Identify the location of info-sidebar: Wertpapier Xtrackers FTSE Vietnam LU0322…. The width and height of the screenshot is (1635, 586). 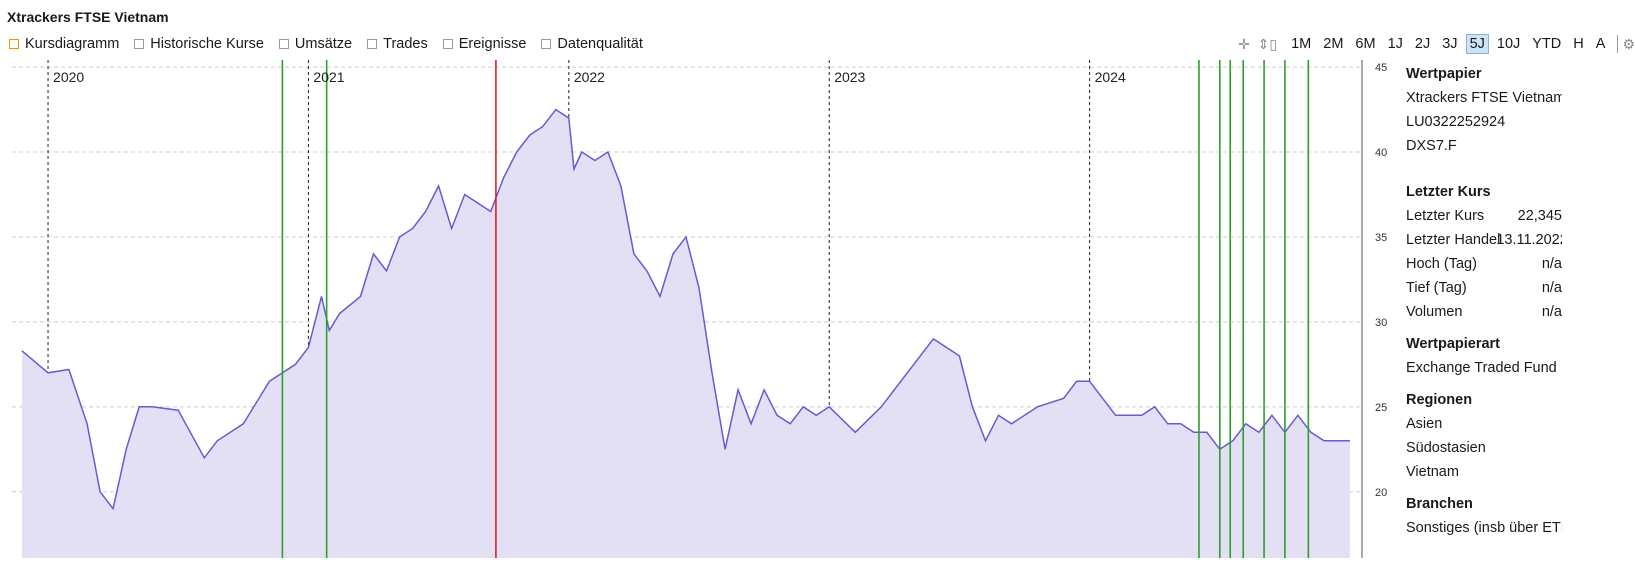
(1484, 301).